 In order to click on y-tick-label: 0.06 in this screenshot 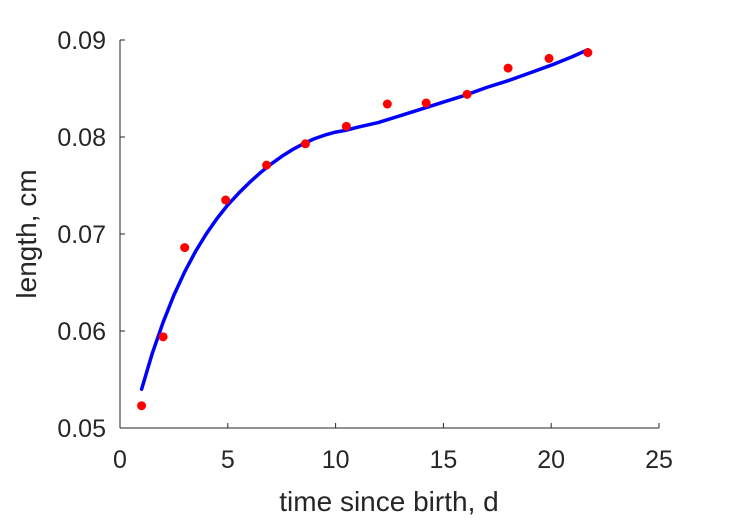, I will do `click(81, 332)`.